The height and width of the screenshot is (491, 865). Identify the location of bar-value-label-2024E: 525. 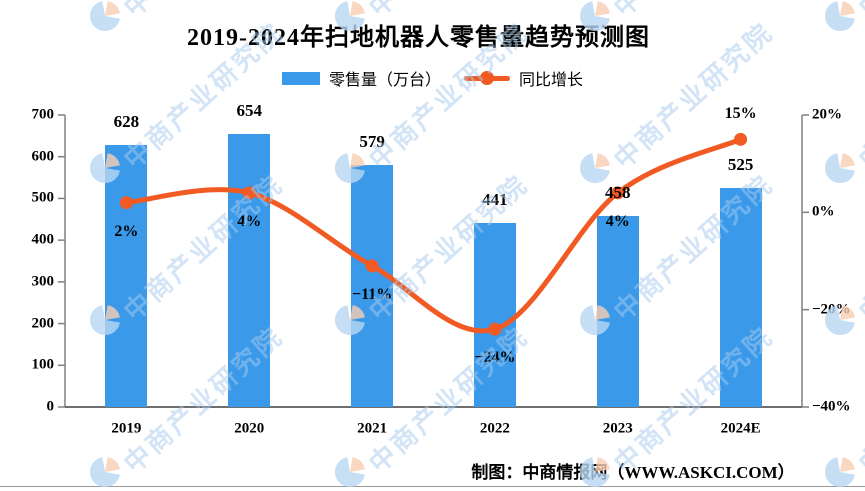
(740, 164).